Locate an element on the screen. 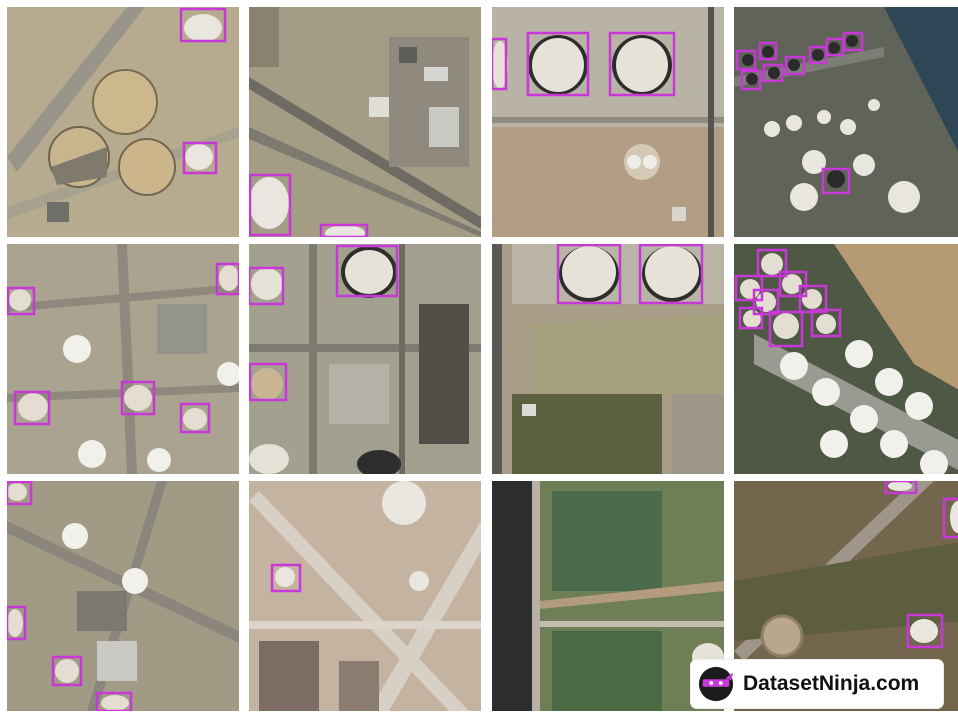  tile-r2-c2 is located at coordinates (365, 359).